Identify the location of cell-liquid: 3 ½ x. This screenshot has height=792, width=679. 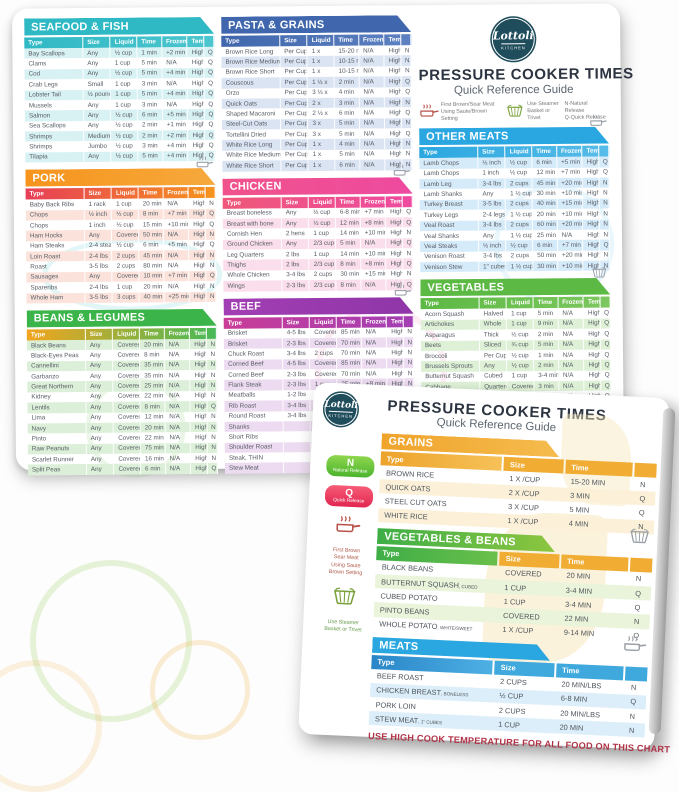
(321, 92).